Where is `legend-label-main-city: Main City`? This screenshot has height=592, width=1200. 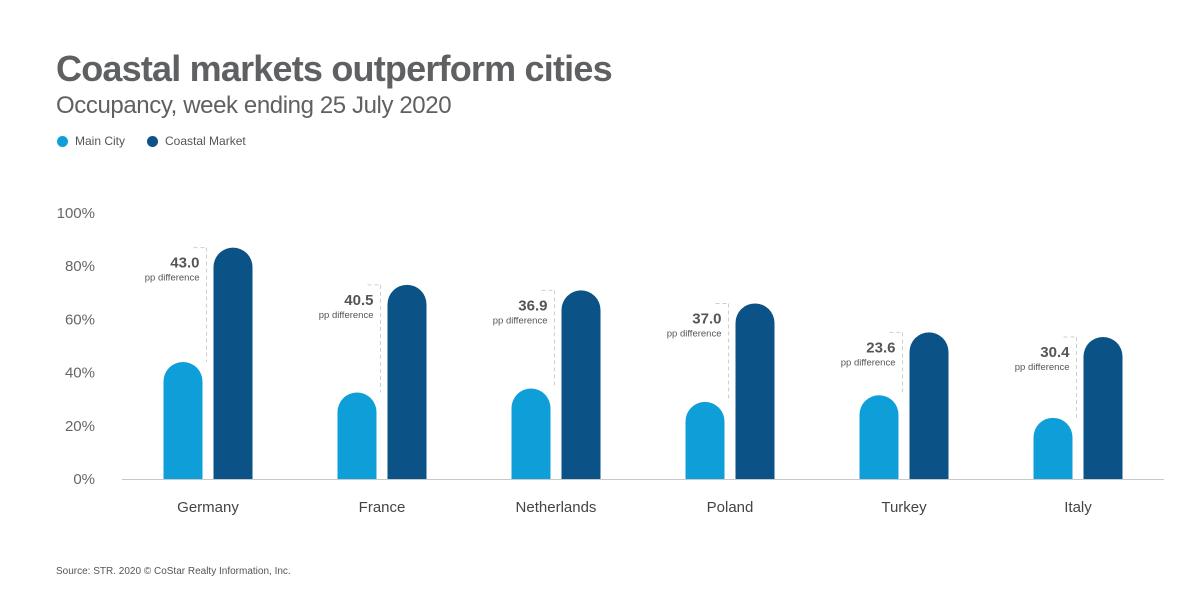 legend-label-main-city: Main City is located at coordinates (100, 141).